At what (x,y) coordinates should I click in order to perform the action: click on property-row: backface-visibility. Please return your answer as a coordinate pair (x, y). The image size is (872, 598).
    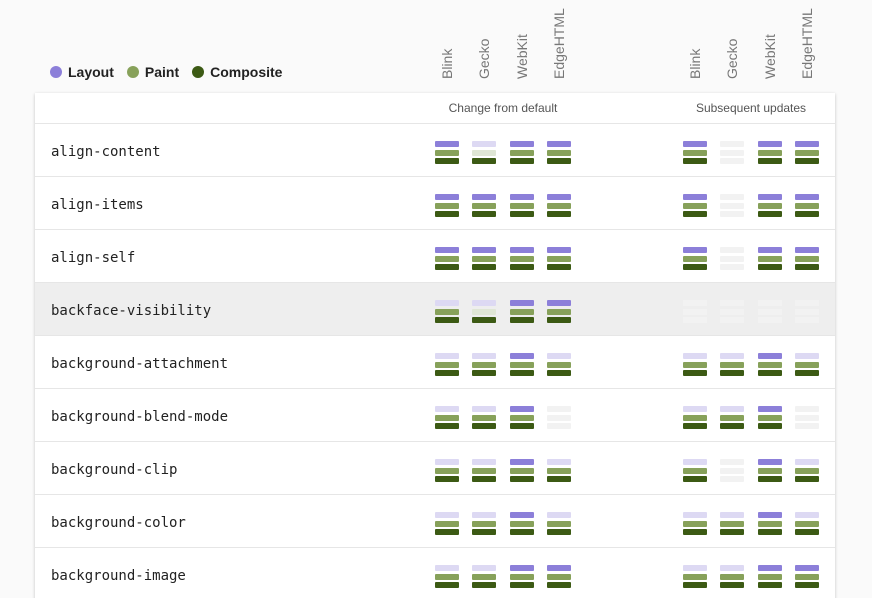
    Looking at the image, I should click on (435, 309).